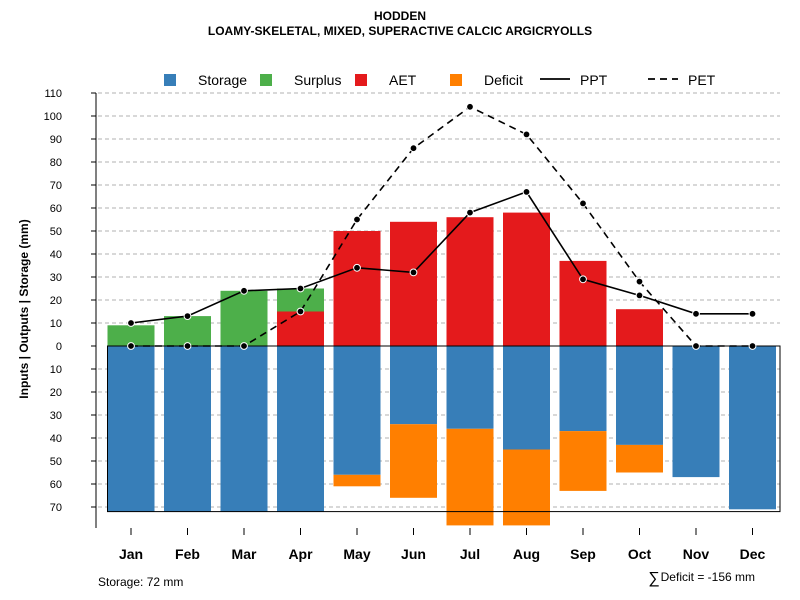  Describe the element at coordinates (594, 80) in the screenshot. I see `legend-label-ppt: PPT` at that location.